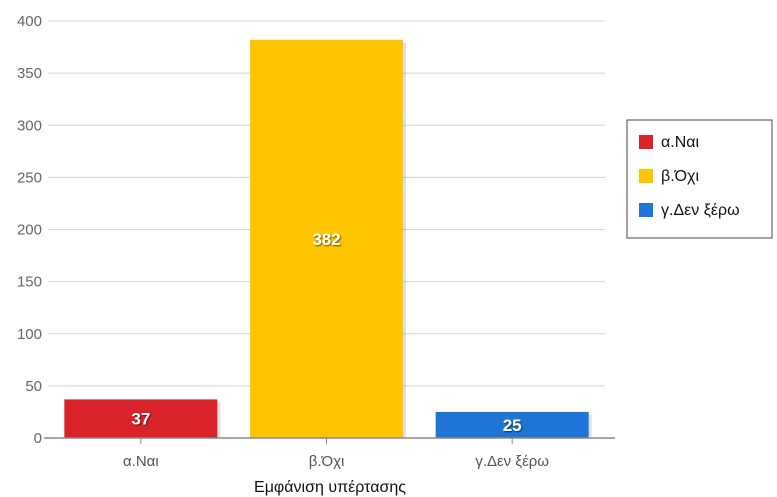  What do you see at coordinates (29, 125) in the screenshot?
I see `y-tick-label: 300` at bounding box center [29, 125].